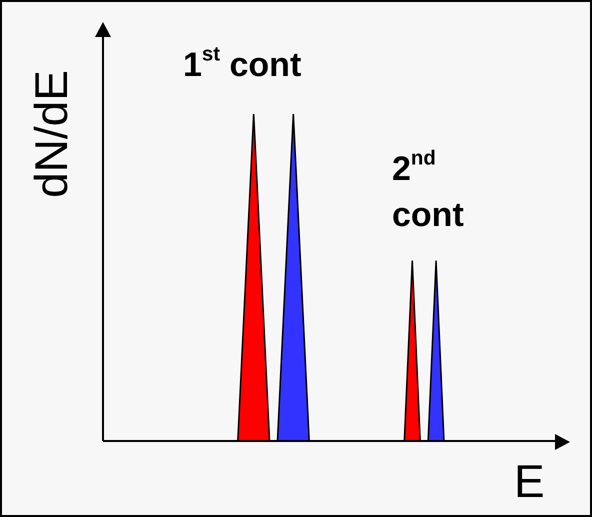  What do you see at coordinates (51, 134) in the screenshot?
I see `y-axis-title: dN/dE` at bounding box center [51, 134].